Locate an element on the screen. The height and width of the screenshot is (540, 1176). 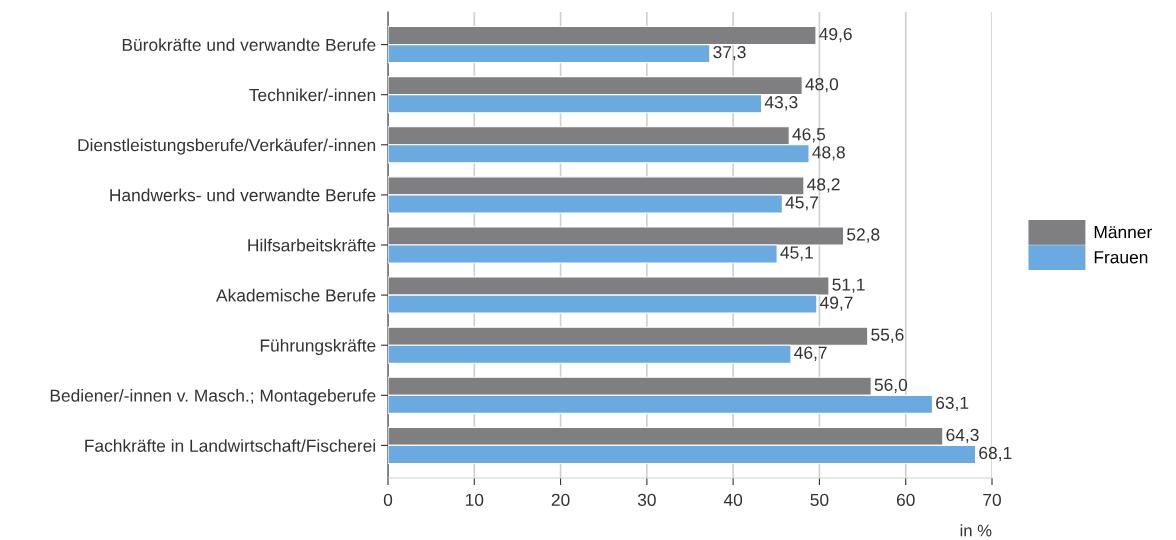
legend-label: Männer is located at coordinates (1123, 232).